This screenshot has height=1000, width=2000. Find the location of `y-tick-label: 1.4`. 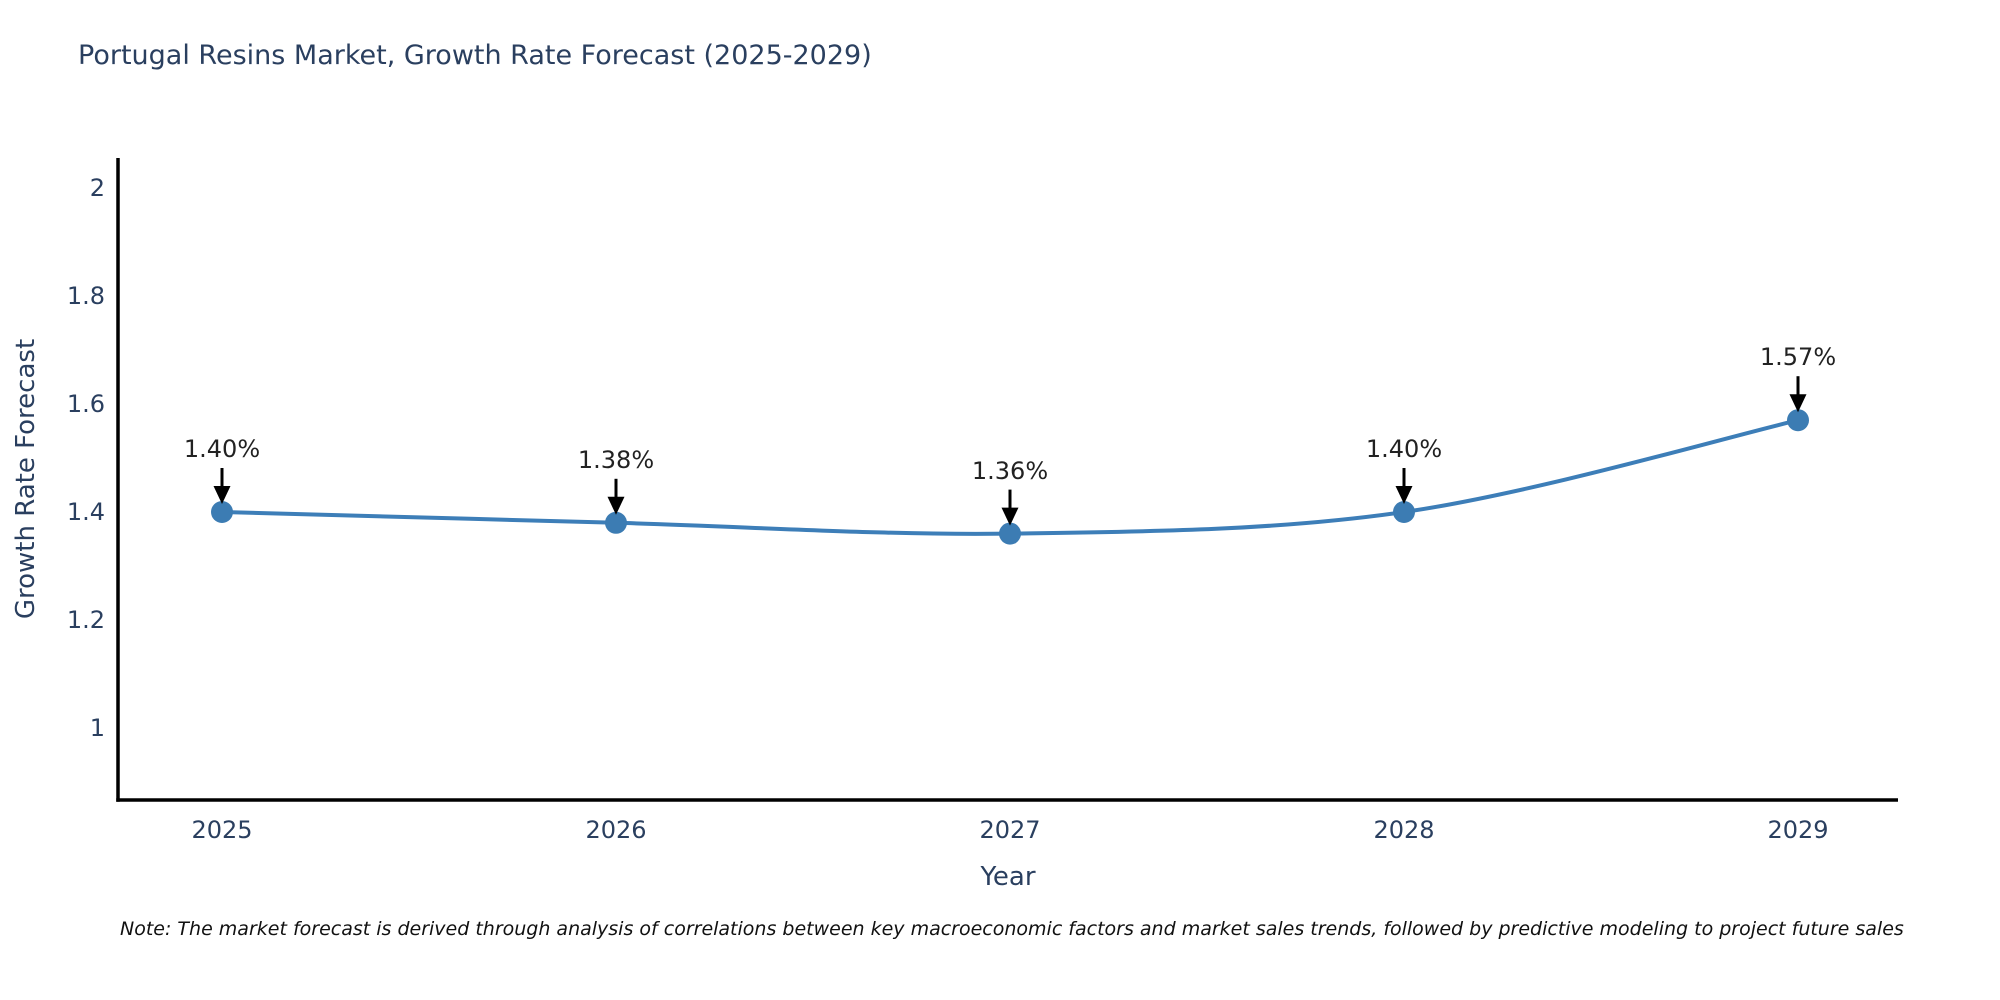

y-tick-label: 1.4 is located at coordinates (85, 512).